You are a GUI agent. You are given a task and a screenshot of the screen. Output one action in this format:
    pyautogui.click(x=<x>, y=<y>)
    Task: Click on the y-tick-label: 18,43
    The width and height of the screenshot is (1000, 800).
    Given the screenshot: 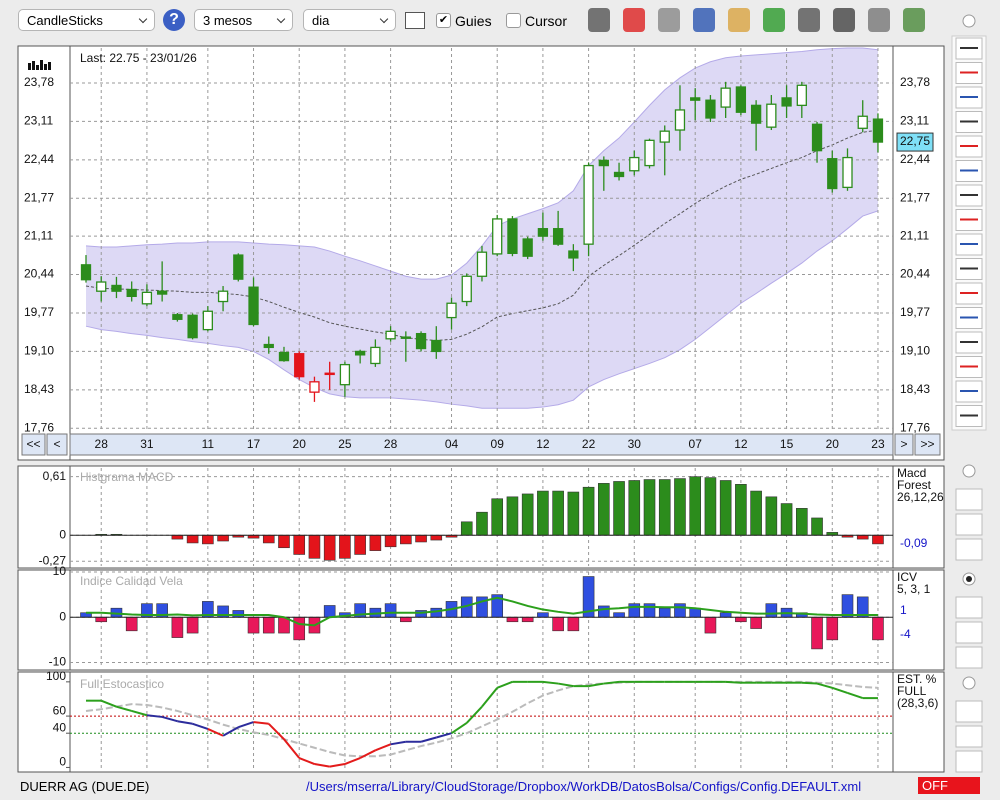 What is the action you would take?
    pyautogui.click(x=39, y=389)
    